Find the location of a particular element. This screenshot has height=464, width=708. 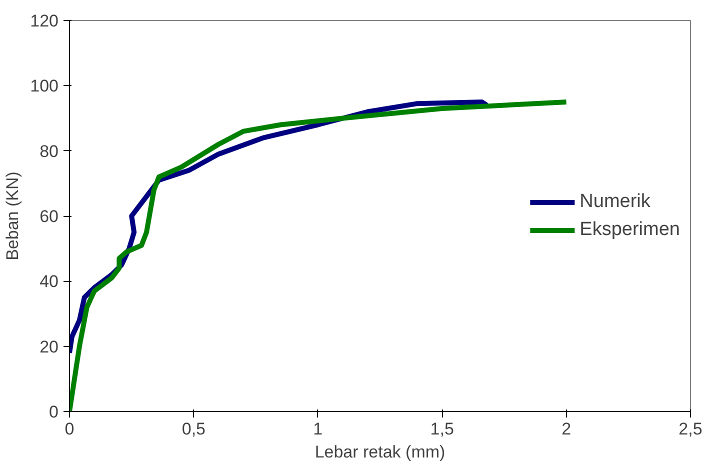

y-tick-label: 0 is located at coordinates (54, 412).